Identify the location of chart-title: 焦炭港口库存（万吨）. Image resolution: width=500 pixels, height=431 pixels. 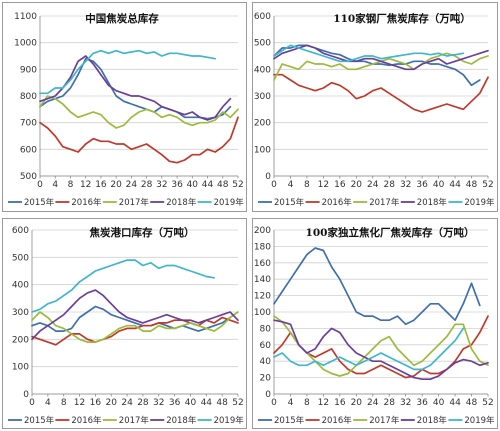
(142, 232).